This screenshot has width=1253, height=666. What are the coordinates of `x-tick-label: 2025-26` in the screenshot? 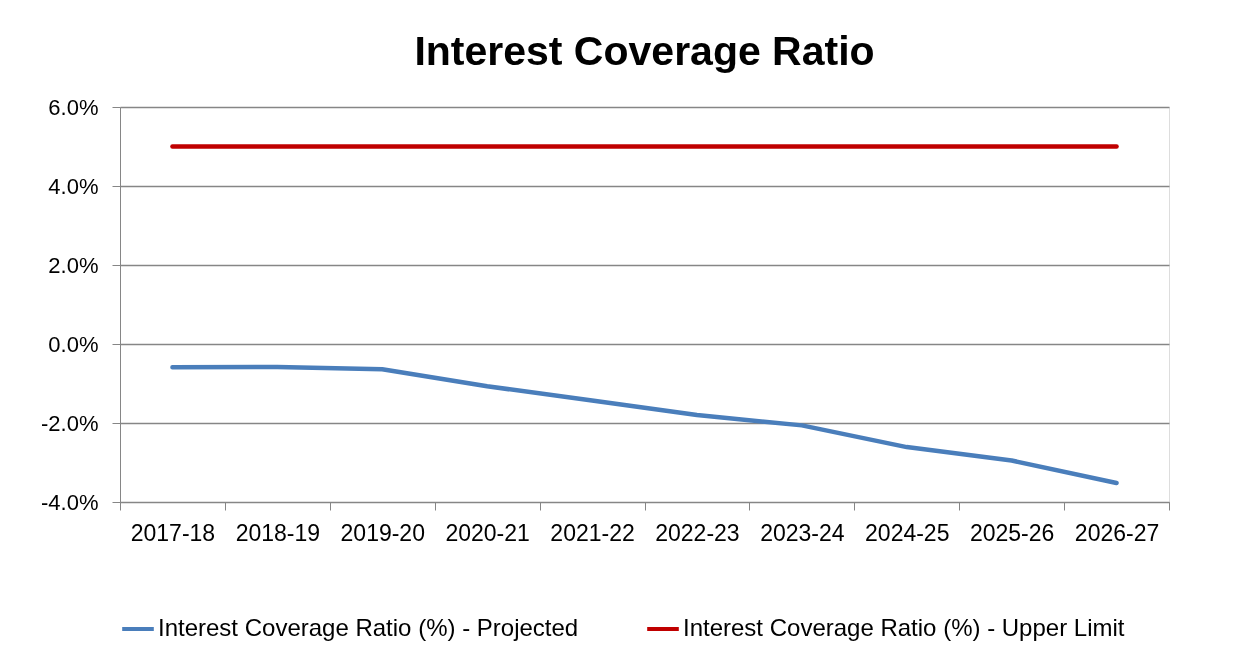 It's located at (1012, 532).